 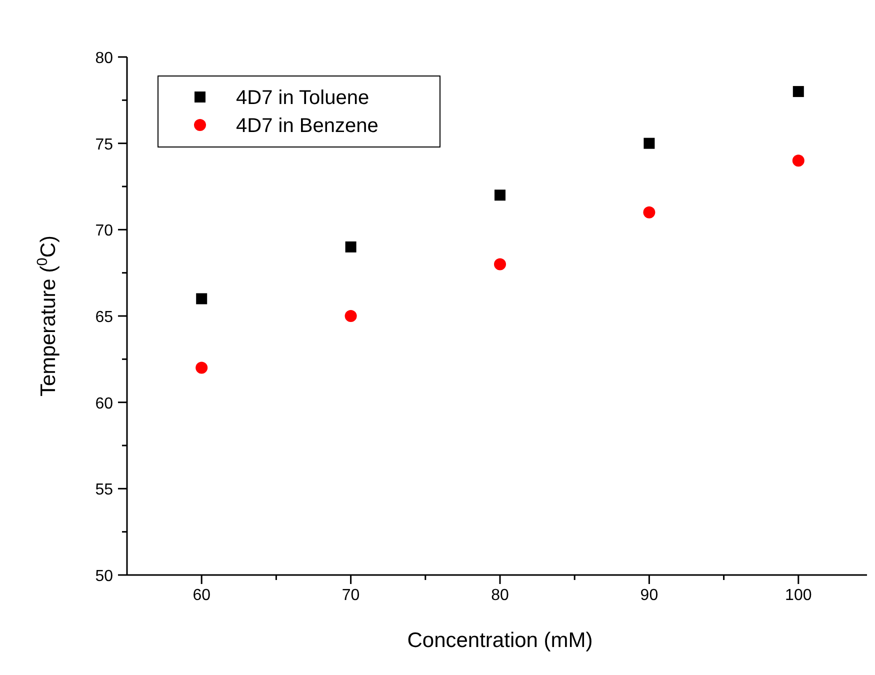 I want to click on y-tick-label: 60, so click(x=104, y=403).